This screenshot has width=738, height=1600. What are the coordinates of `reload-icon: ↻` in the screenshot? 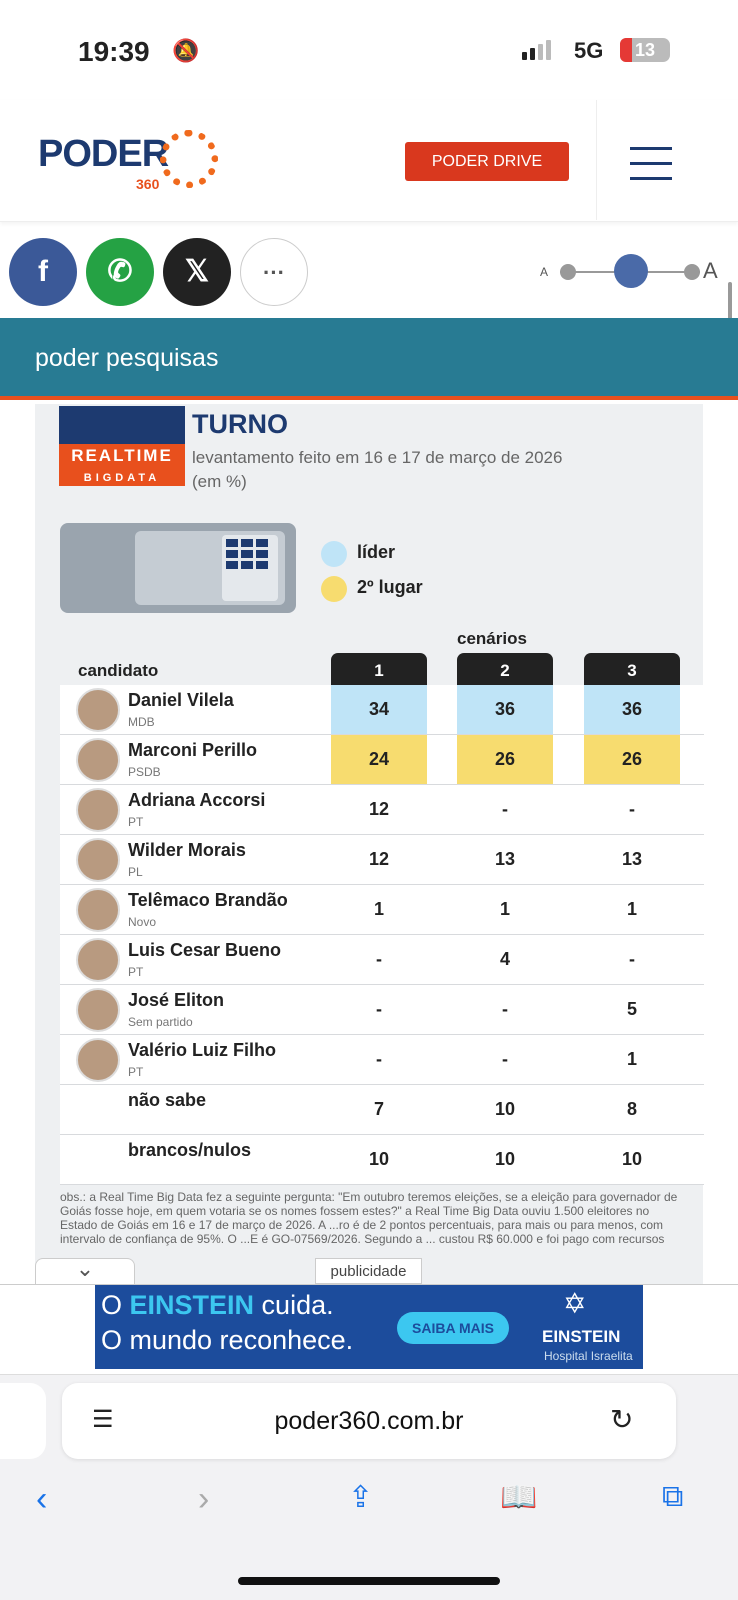 It's located at (622, 1419).